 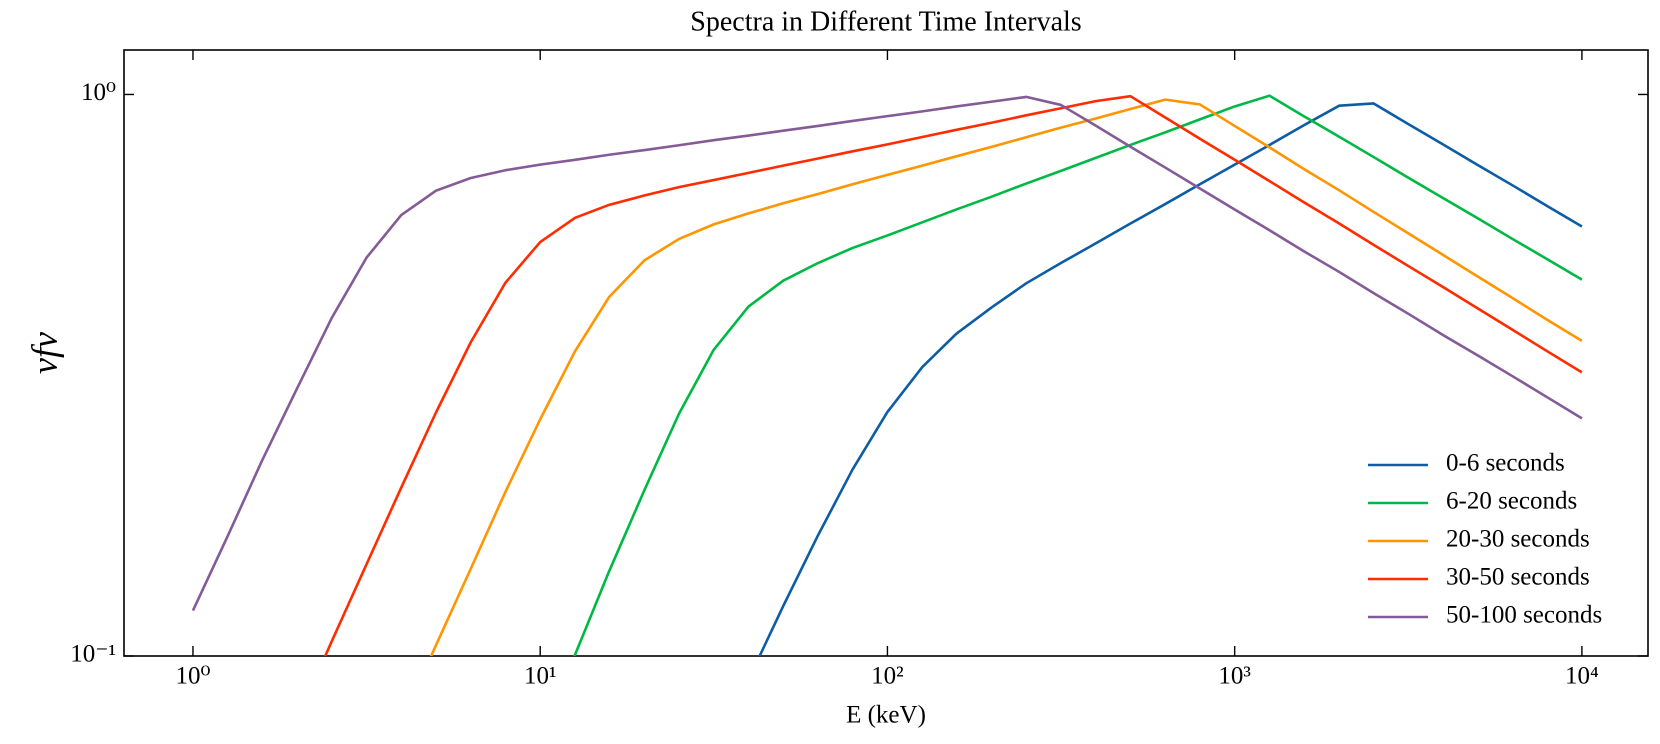 I want to click on x-tick-label: 10¹, so click(x=540, y=676).